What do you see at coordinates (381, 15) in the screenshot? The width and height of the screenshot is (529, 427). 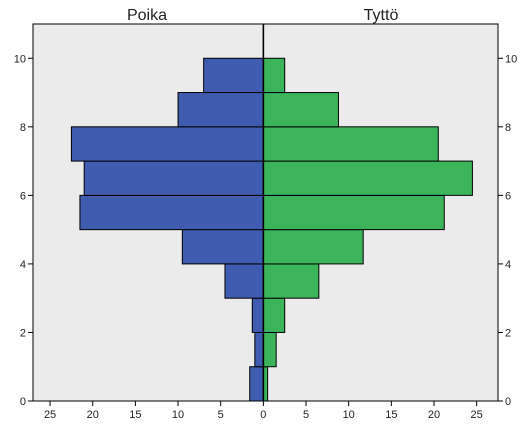 I see `panel-title-right: Tyttö` at bounding box center [381, 15].